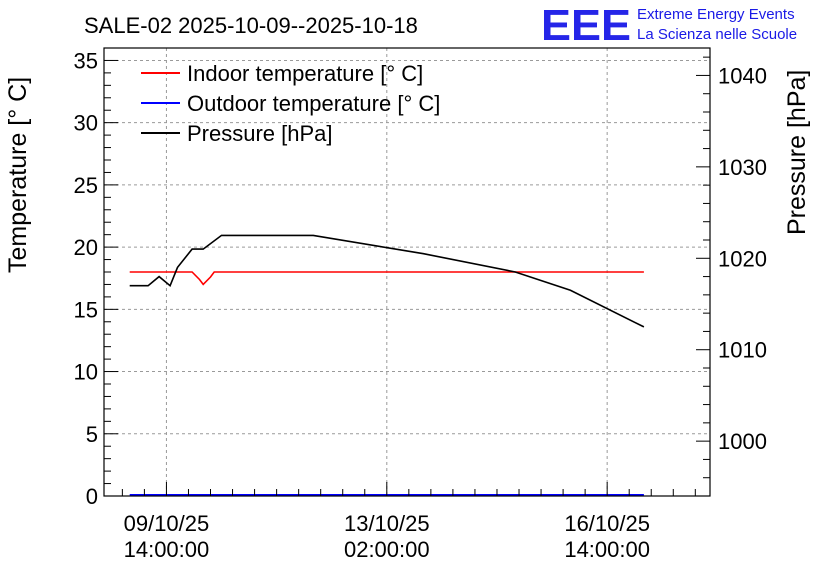 This screenshot has height=572, width=836. I want to click on legend-label: Outdoor temperature [° C], so click(313, 103).